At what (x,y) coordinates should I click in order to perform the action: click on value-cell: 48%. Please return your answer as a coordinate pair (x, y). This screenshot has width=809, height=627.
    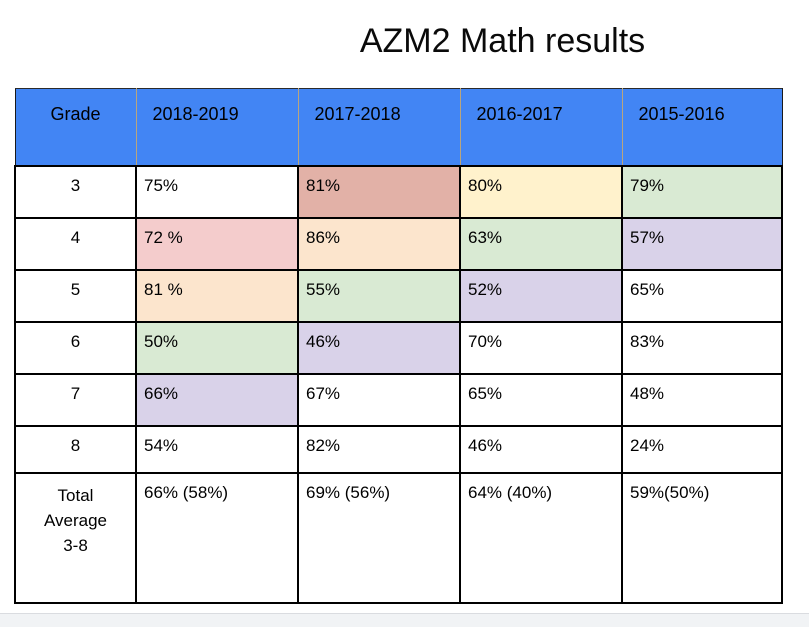
    Looking at the image, I should click on (702, 399).